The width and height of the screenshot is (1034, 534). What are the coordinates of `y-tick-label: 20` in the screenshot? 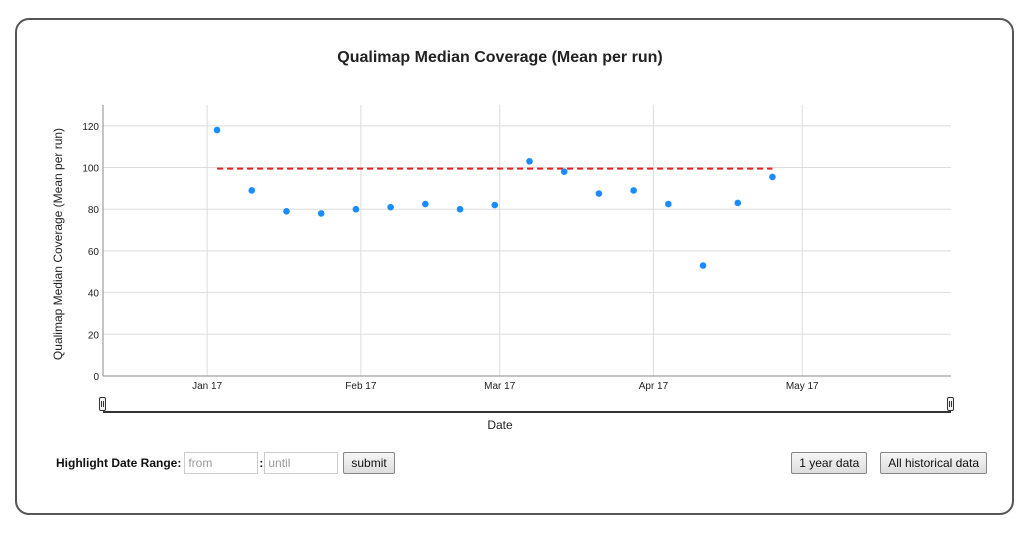 It's located at (94, 335).